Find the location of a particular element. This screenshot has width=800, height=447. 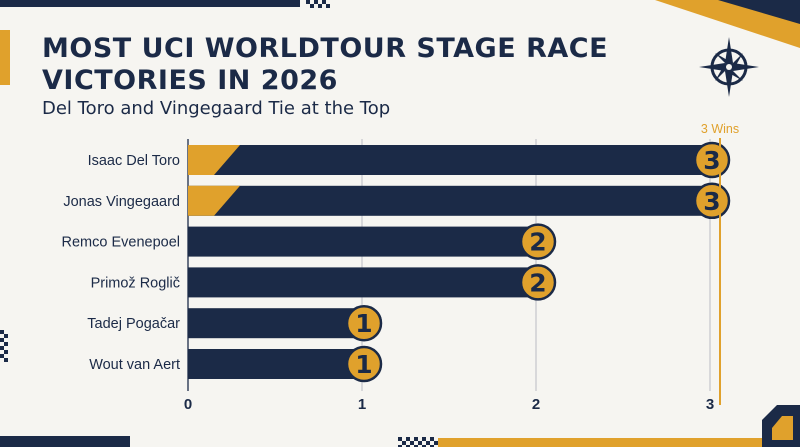

category-label: Tadej Pogačar is located at coordinates (133, 324).